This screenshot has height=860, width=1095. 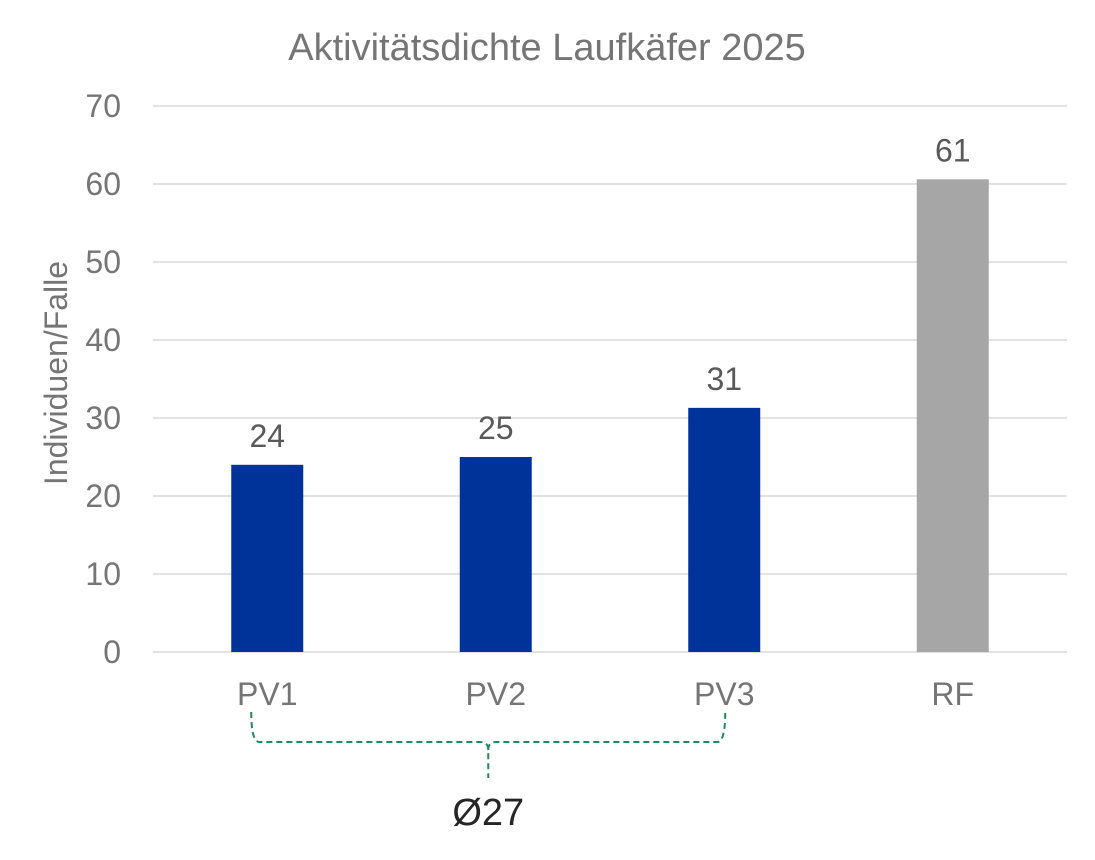 I want to click on data-label-pv1: 24, so click(x=267, y=436).